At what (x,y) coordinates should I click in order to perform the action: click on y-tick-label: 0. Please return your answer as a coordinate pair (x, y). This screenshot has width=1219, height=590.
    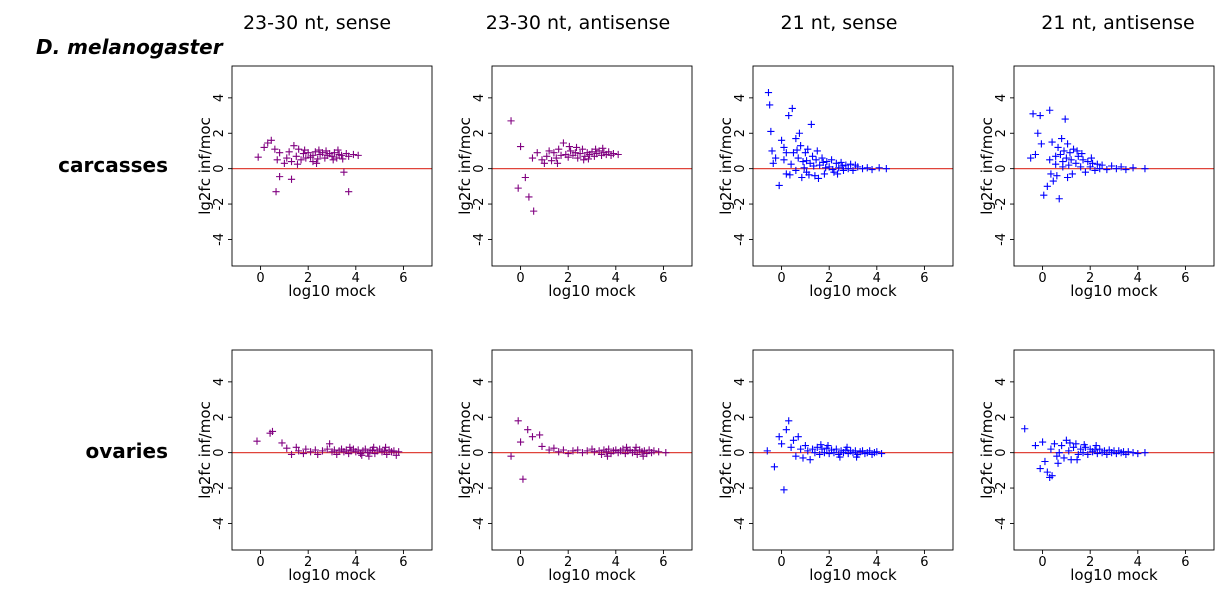
    Looking at the image, I should click on (1001, 169).